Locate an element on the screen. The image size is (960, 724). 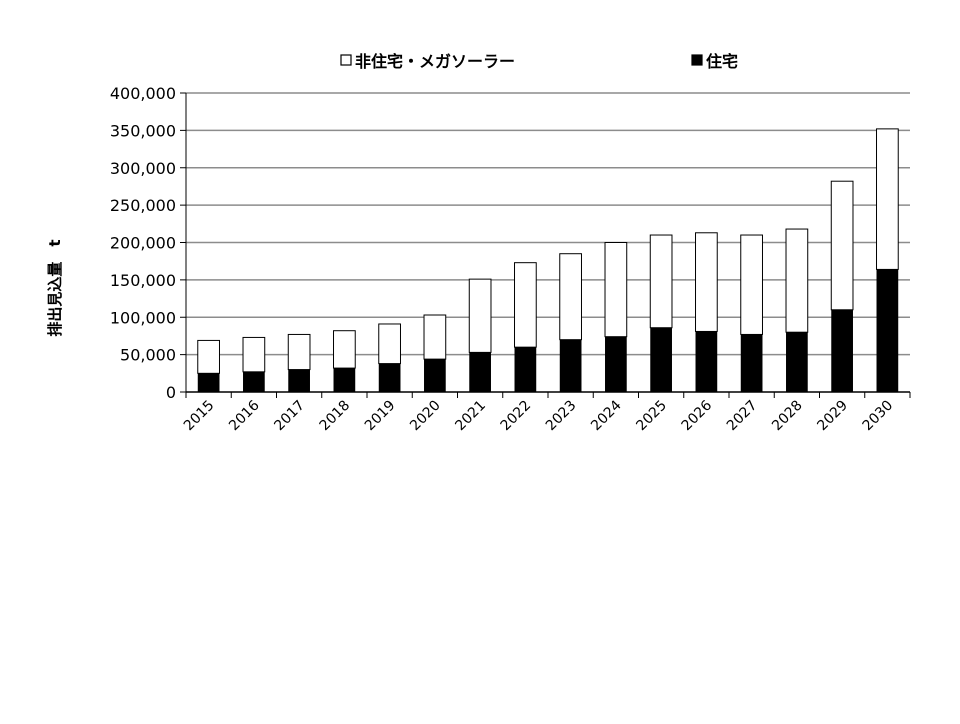
bar-non-residential-2026 is located at coordinates (706, 282).